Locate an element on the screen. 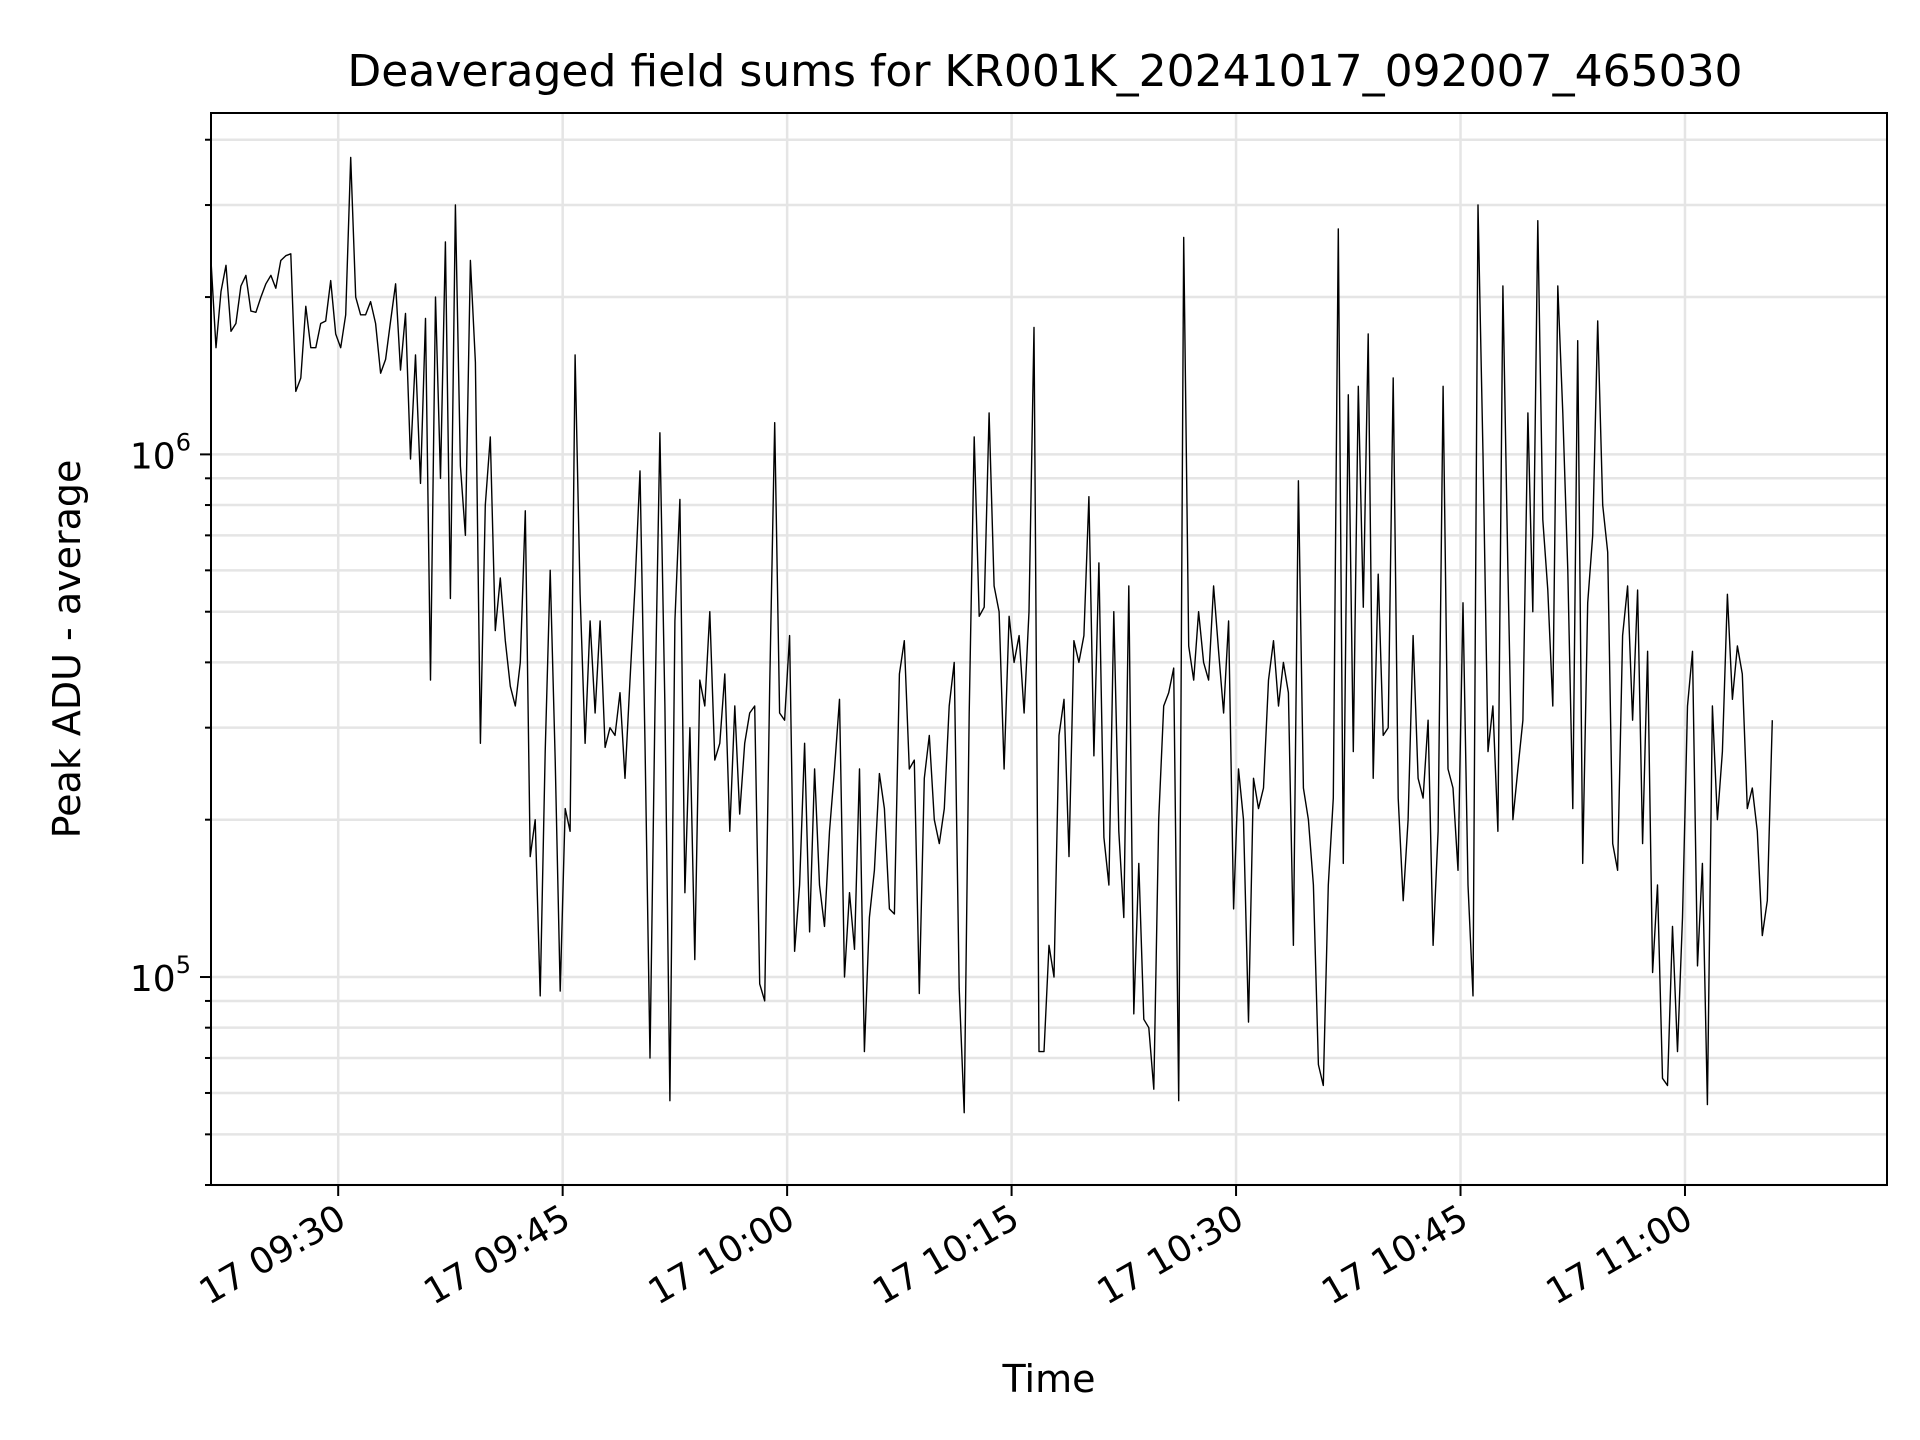  x-tick-label: 17 10:00 is located at coordinates (722, 1255).